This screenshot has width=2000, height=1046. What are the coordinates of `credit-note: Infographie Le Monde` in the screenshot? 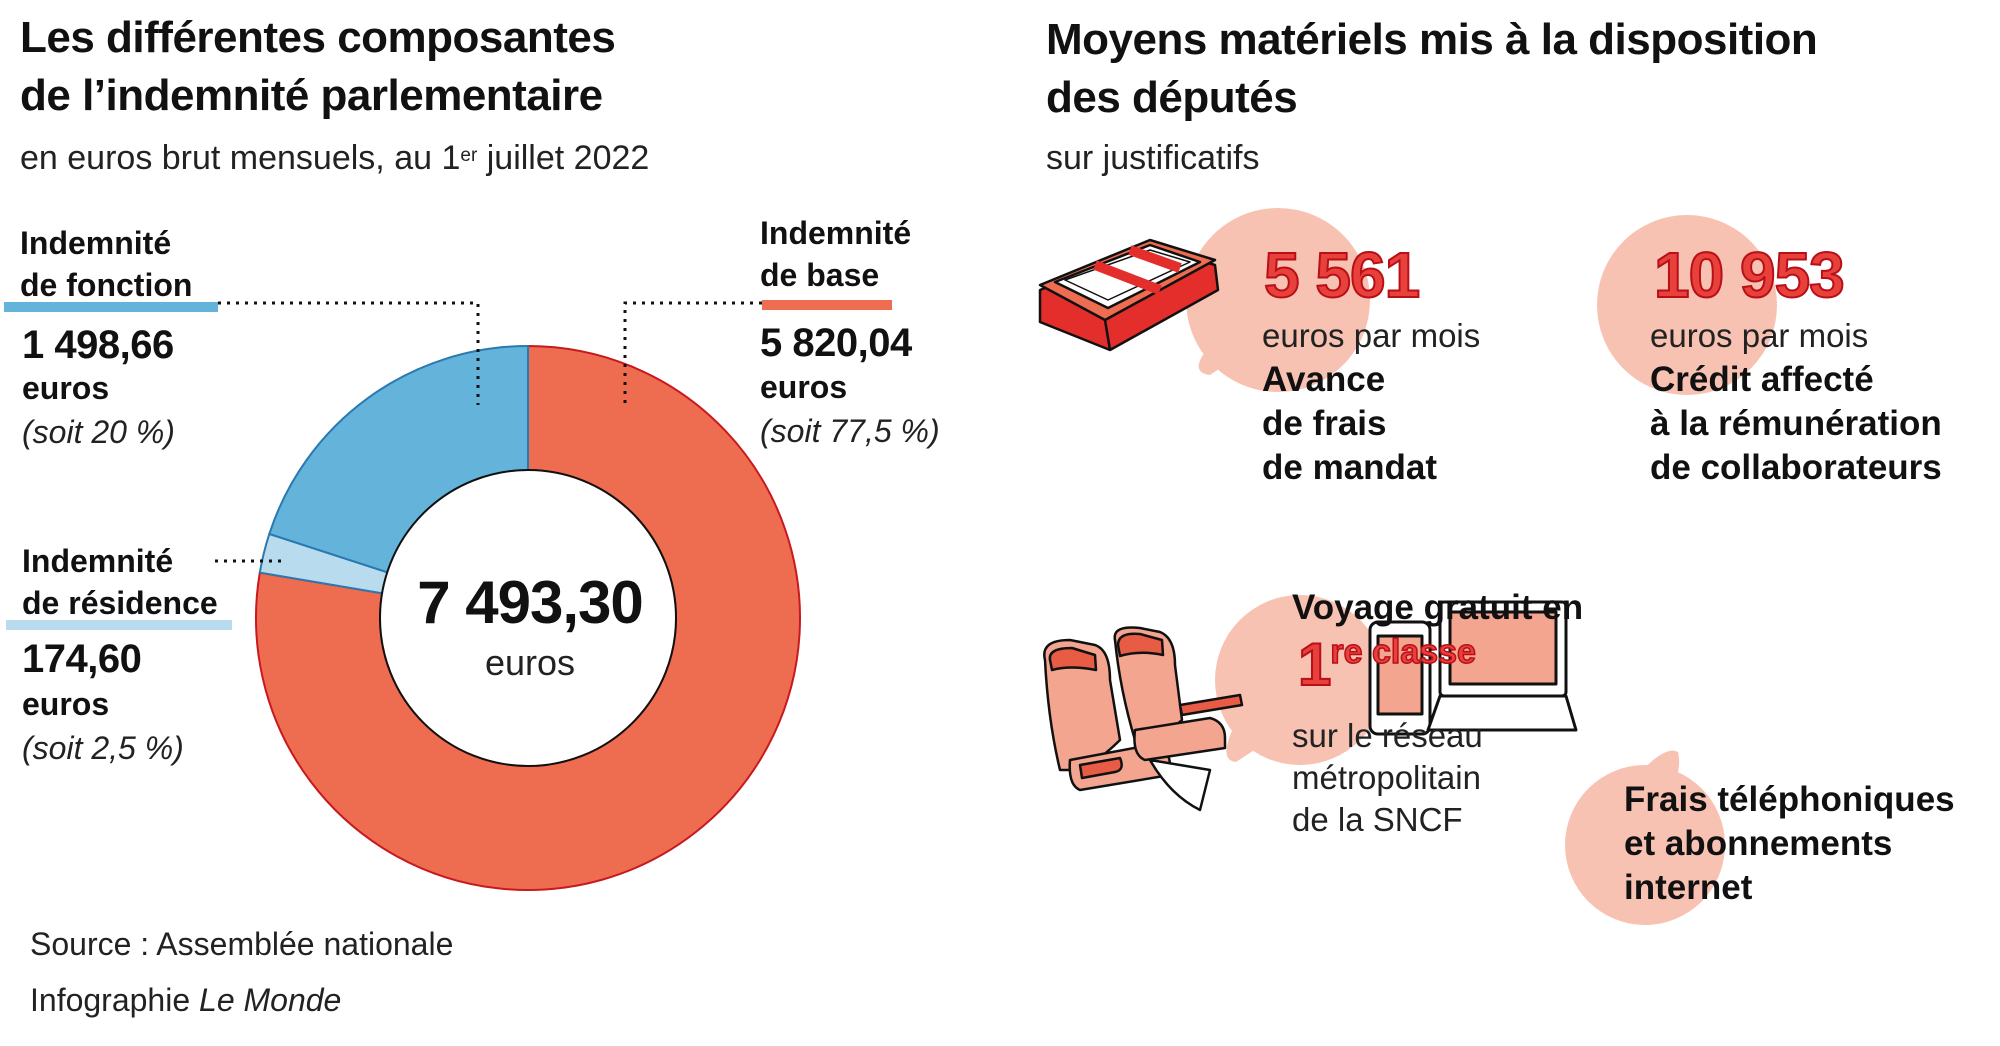 It's located at (186, 1000).